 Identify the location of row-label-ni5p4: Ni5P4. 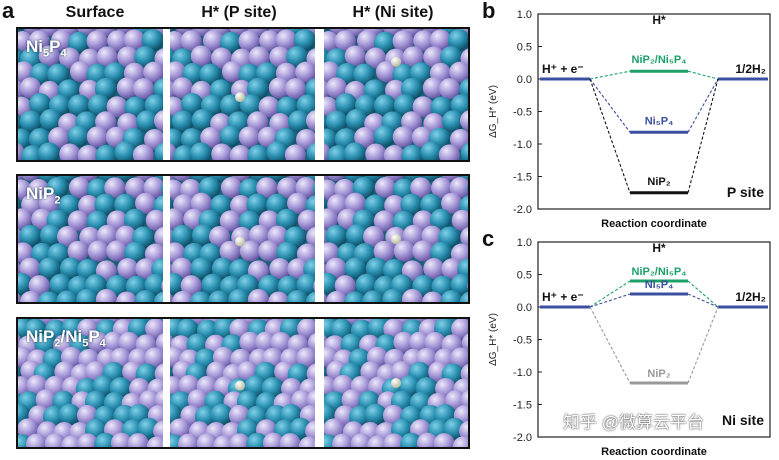
(46, 48).